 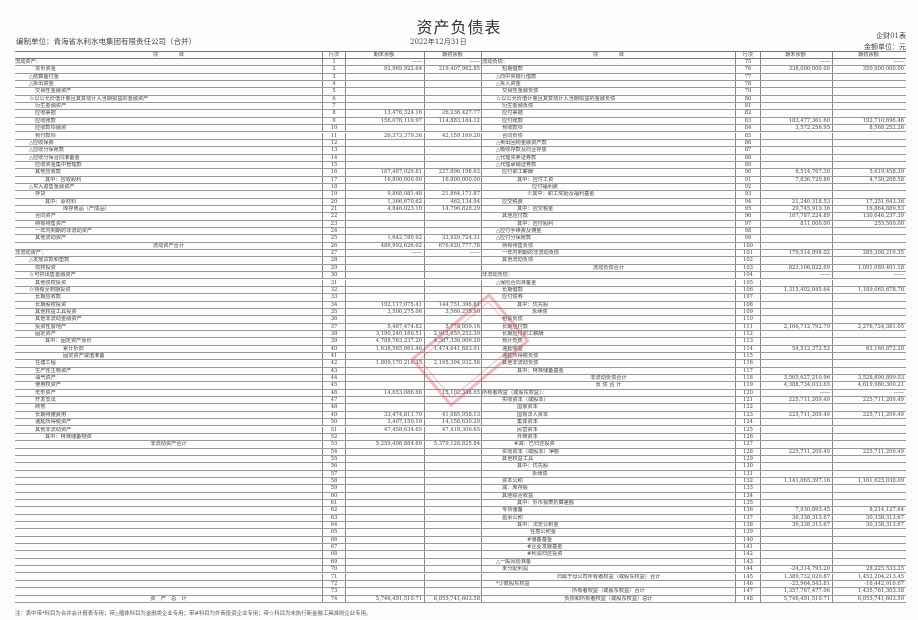 What do you see at coordinates (50, 289) in the screenshot?
I see `asset-item-label: ☆持有至到期投资` at bounding box center [50, 289].